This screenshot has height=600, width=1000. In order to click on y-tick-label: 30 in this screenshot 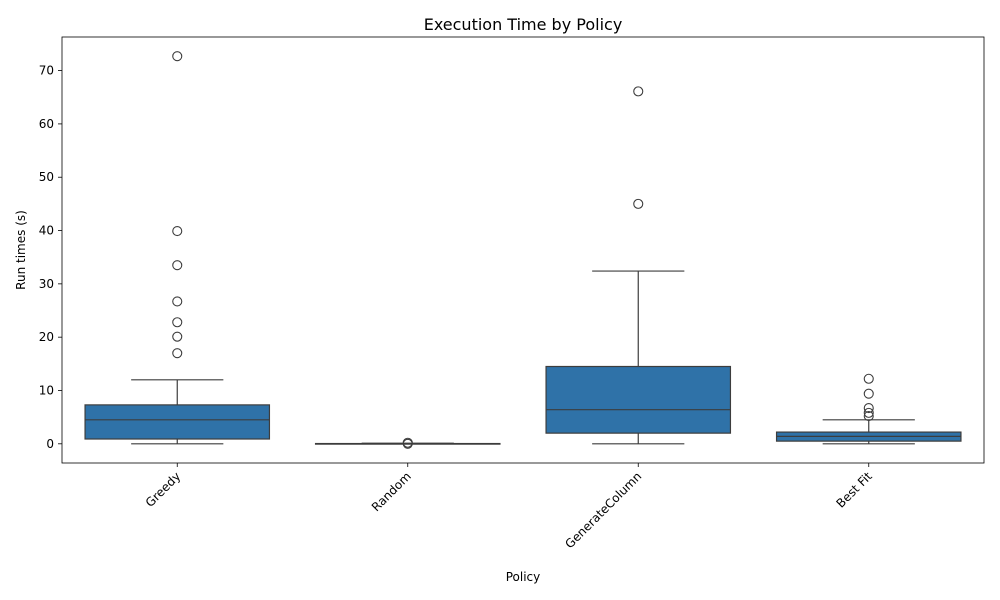, I will do `click(46, 284)`.